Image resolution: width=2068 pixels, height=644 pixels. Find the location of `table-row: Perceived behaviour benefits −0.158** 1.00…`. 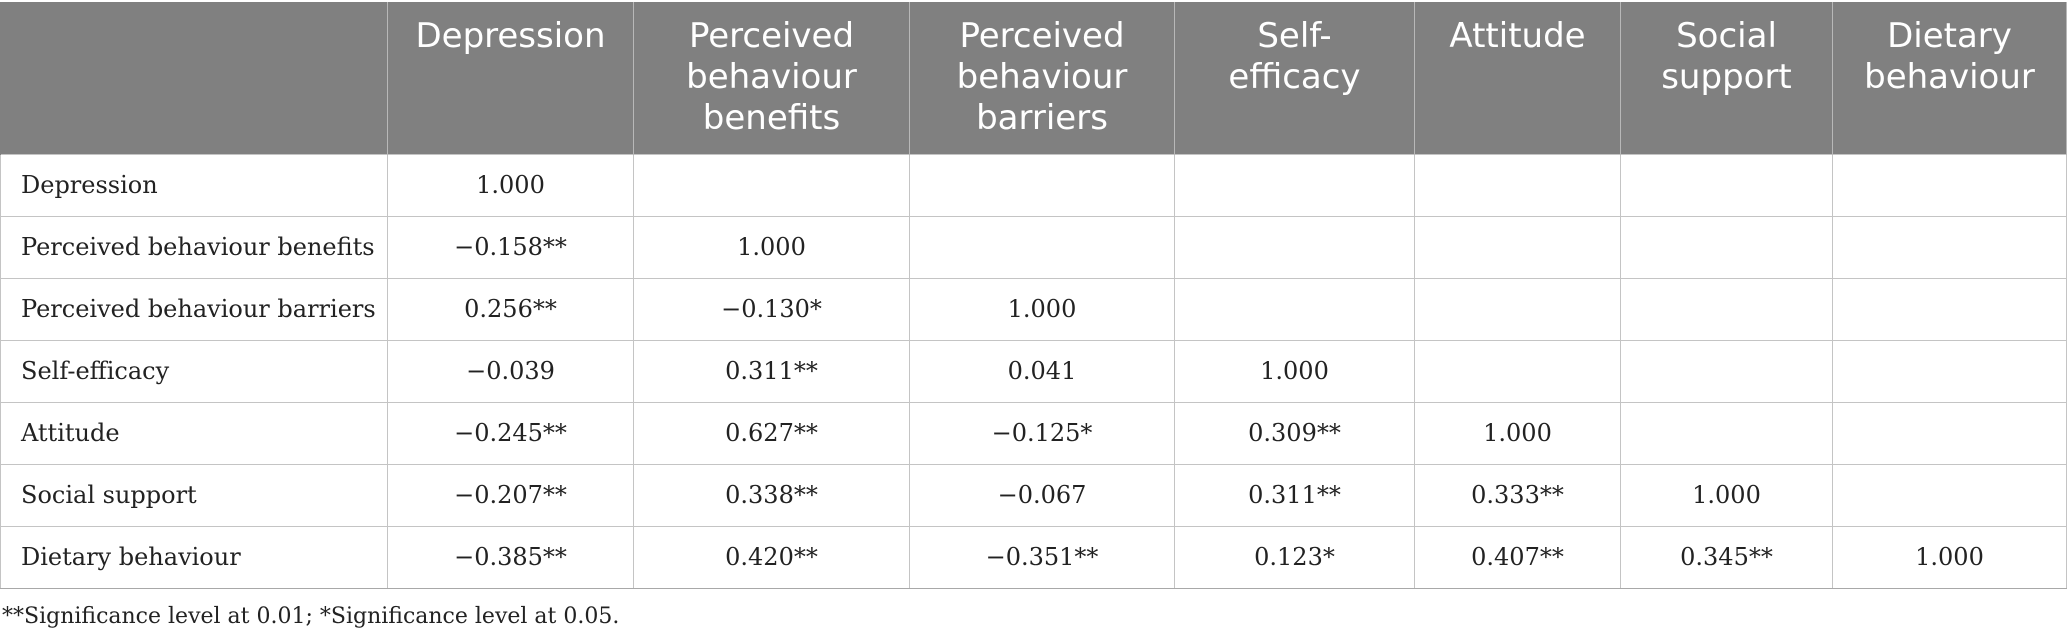

table-row: Perceived behaviour benefits −0.158** 1.00… is located at coordinates (1033, 247).